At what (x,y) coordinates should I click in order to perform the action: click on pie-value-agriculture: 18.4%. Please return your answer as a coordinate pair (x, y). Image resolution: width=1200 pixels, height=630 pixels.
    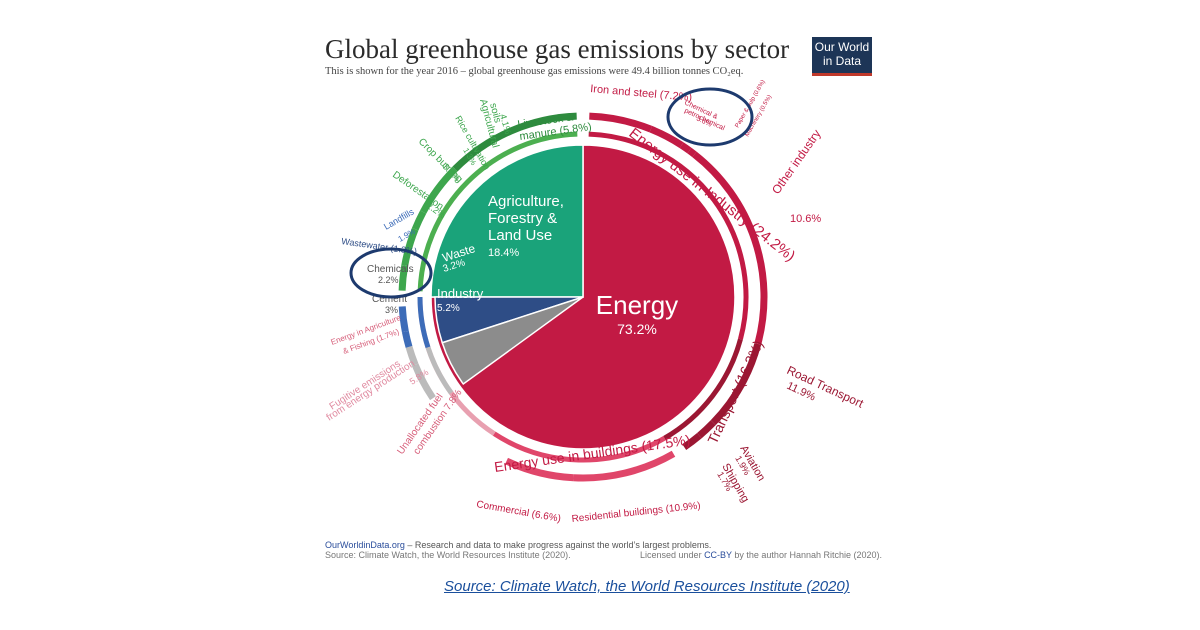
    Looking at the image, I should click on (503, 253).